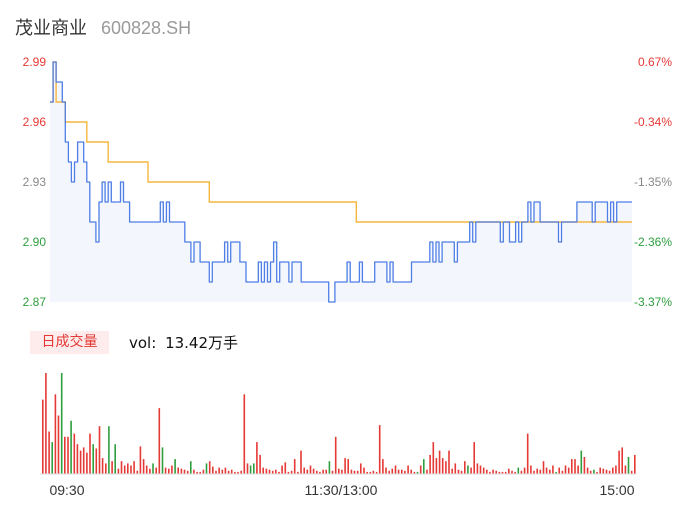 Image resolution: width=686 pixels, height=524 pixels. I want to click on stock-code: 600828.SH, so click(146, 28).